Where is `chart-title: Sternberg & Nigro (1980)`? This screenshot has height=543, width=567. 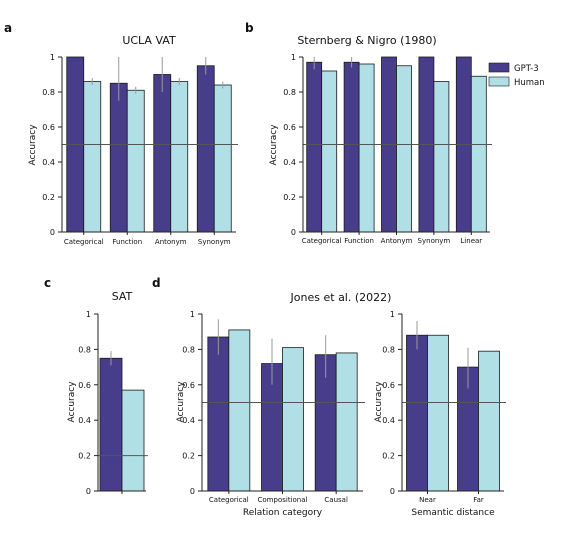 chart-title: Sternberg & Nigro (1980) is located at coordinates (366, 40).